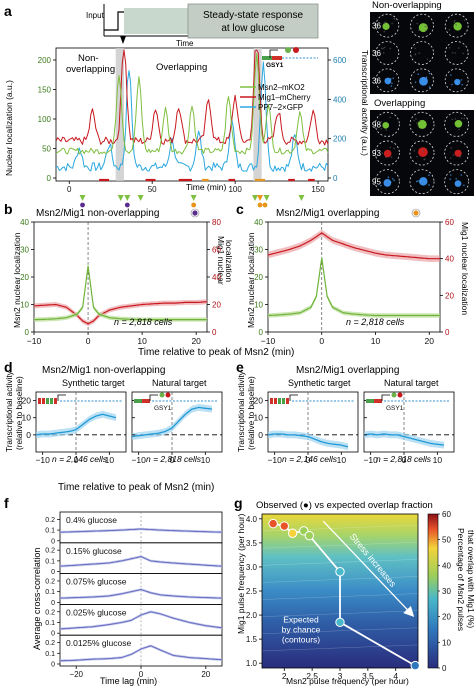 Image resolution: width=474 pixels, height=691 pixels. Describe the element at coordinates (354, 245) in the screenshot. I see `mig1-band` at that location.